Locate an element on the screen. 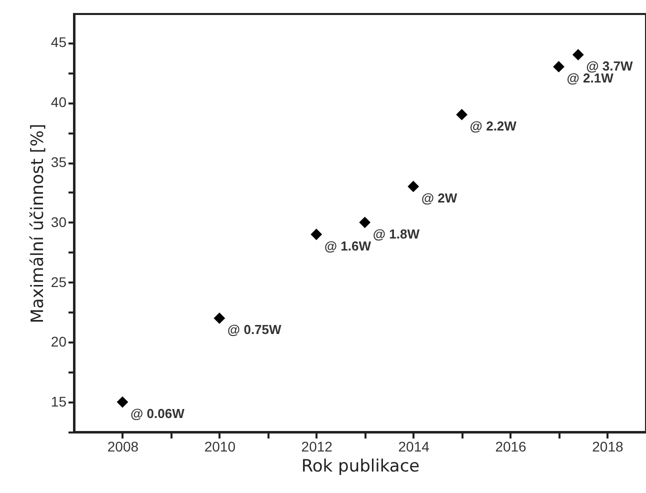 Image resolution: width=646 pixels, height=493 pixels. x-tick-label: 2016 is located at coordinates (511, 446).